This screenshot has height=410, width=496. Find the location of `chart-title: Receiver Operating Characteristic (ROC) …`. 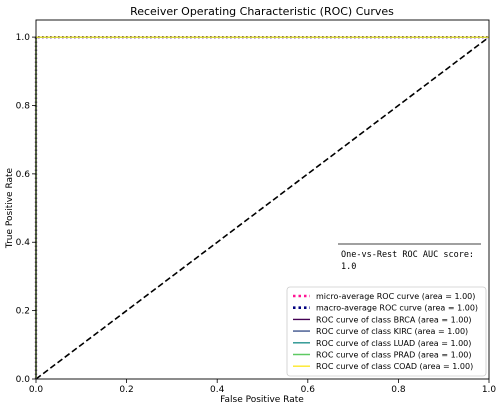

chart-title: Receiver Operating Characteristic (ROC) … is located at coordinates (262, 11).